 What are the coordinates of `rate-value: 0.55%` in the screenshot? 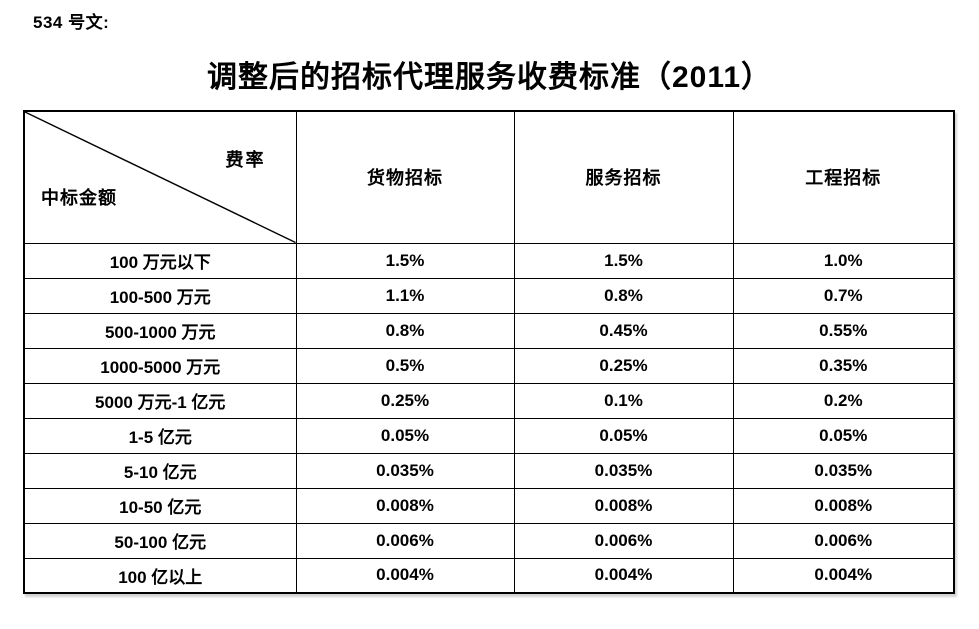 It's located at (843, 330).